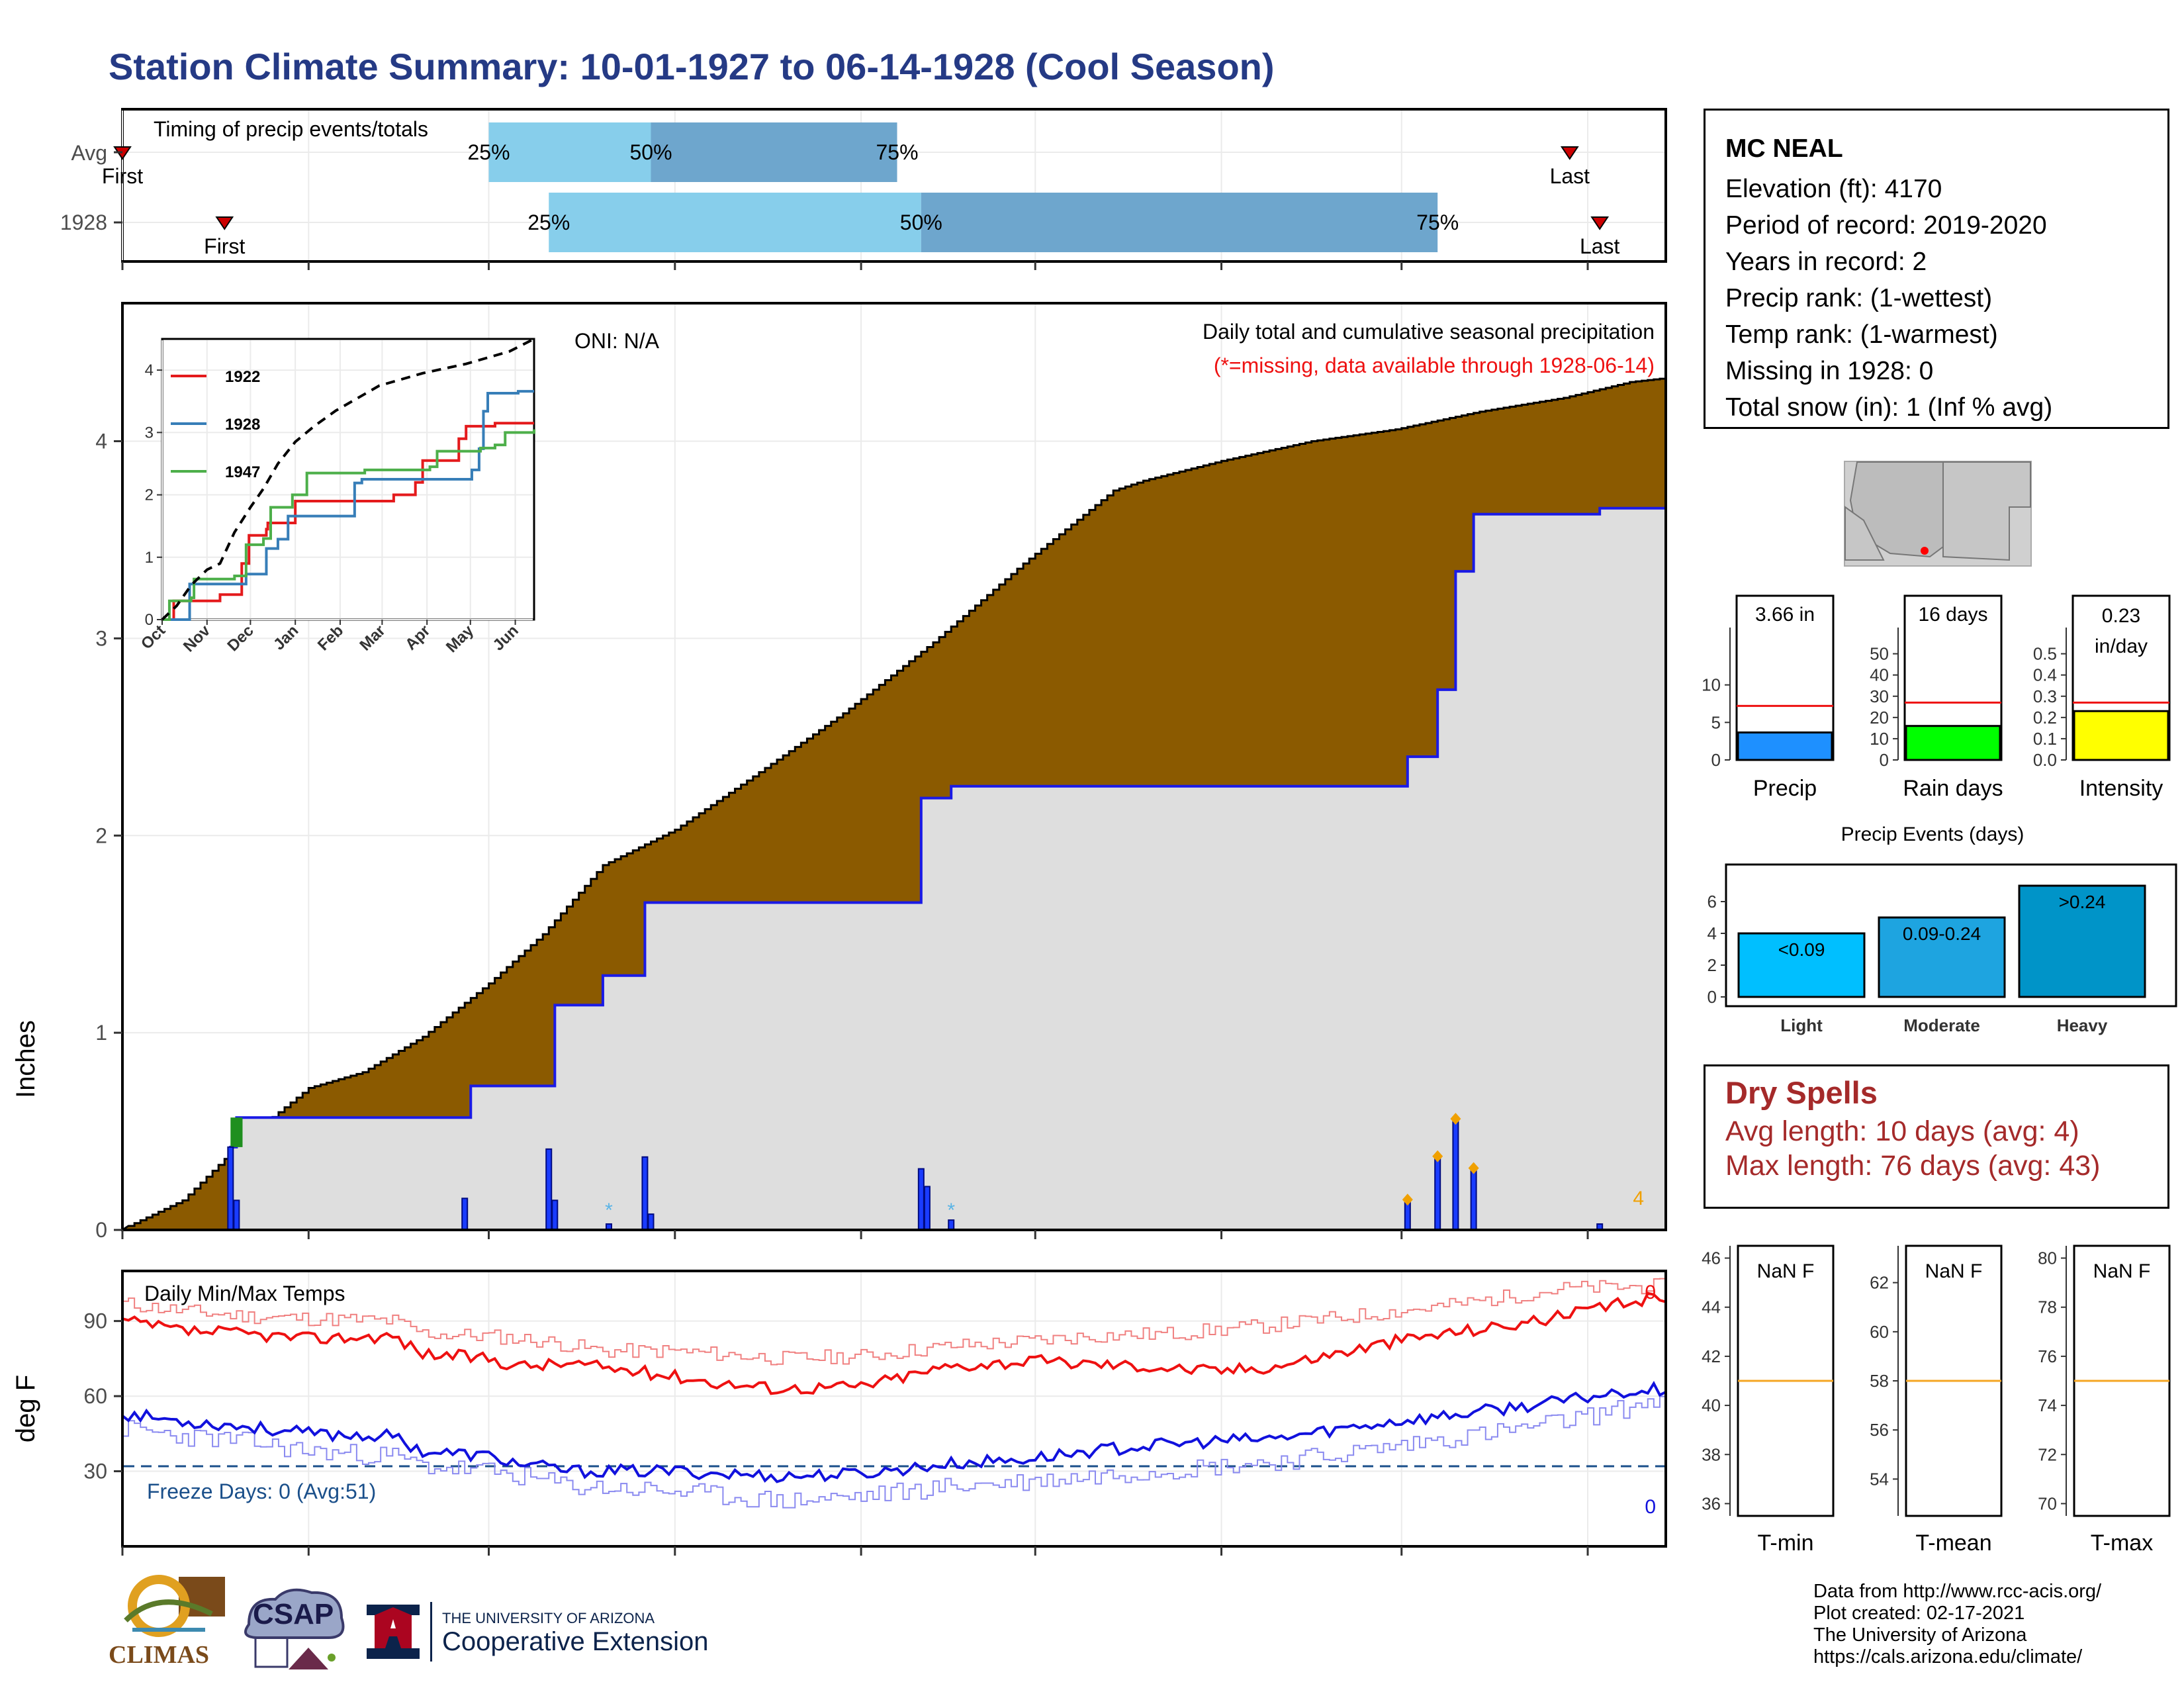 Image resolution: width=2184 pixels, height=1688 pixels. I want to click on temp-summary-y-tick-label: 58, so click(1880, 1381).